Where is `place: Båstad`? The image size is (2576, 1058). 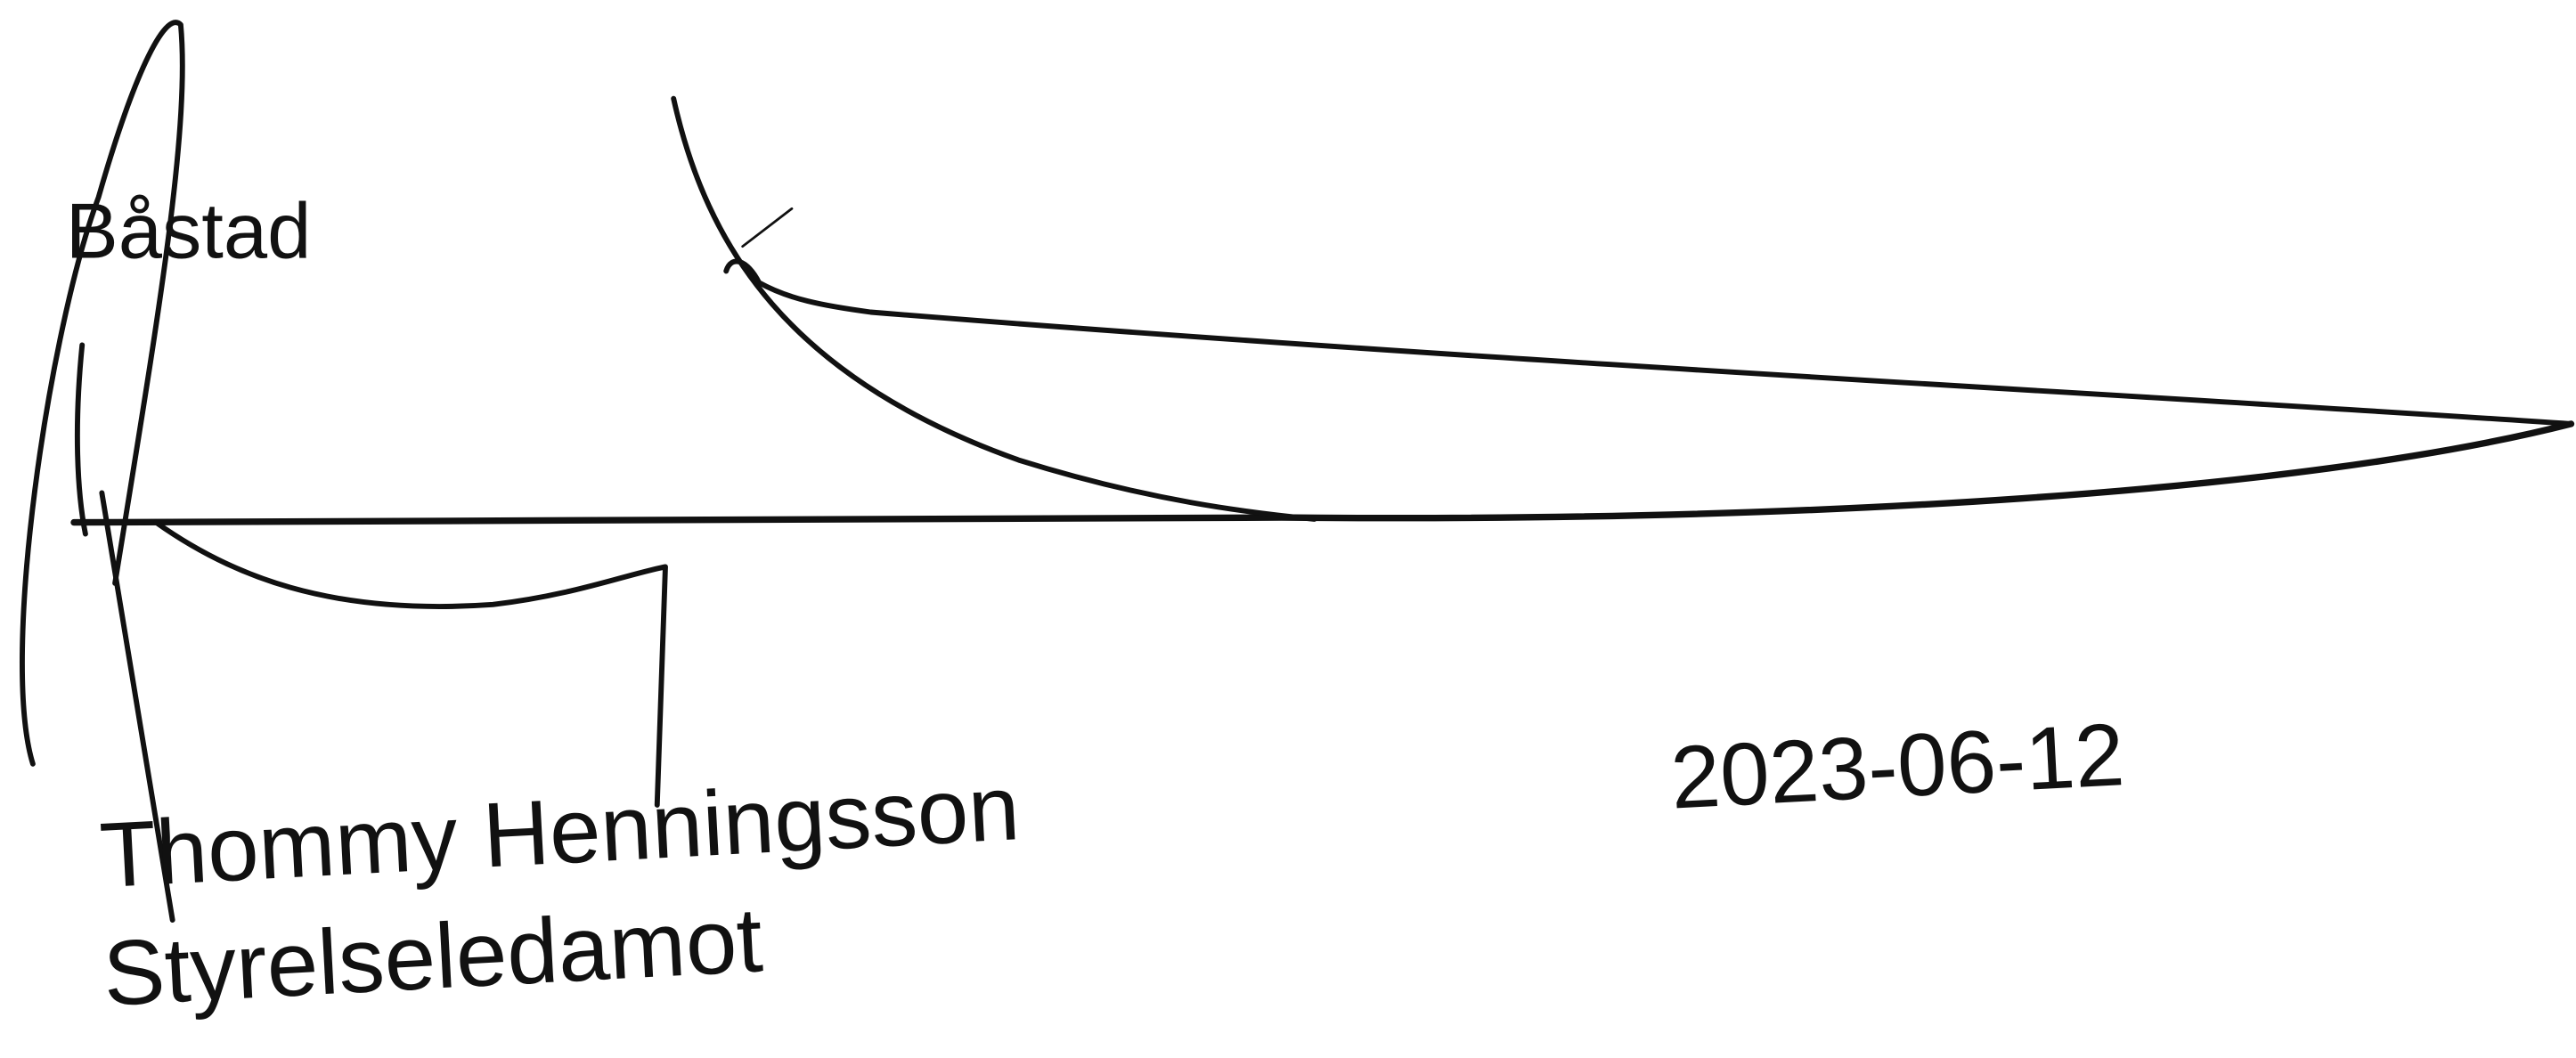 place: Båstad is located at coordinates (189, 231).